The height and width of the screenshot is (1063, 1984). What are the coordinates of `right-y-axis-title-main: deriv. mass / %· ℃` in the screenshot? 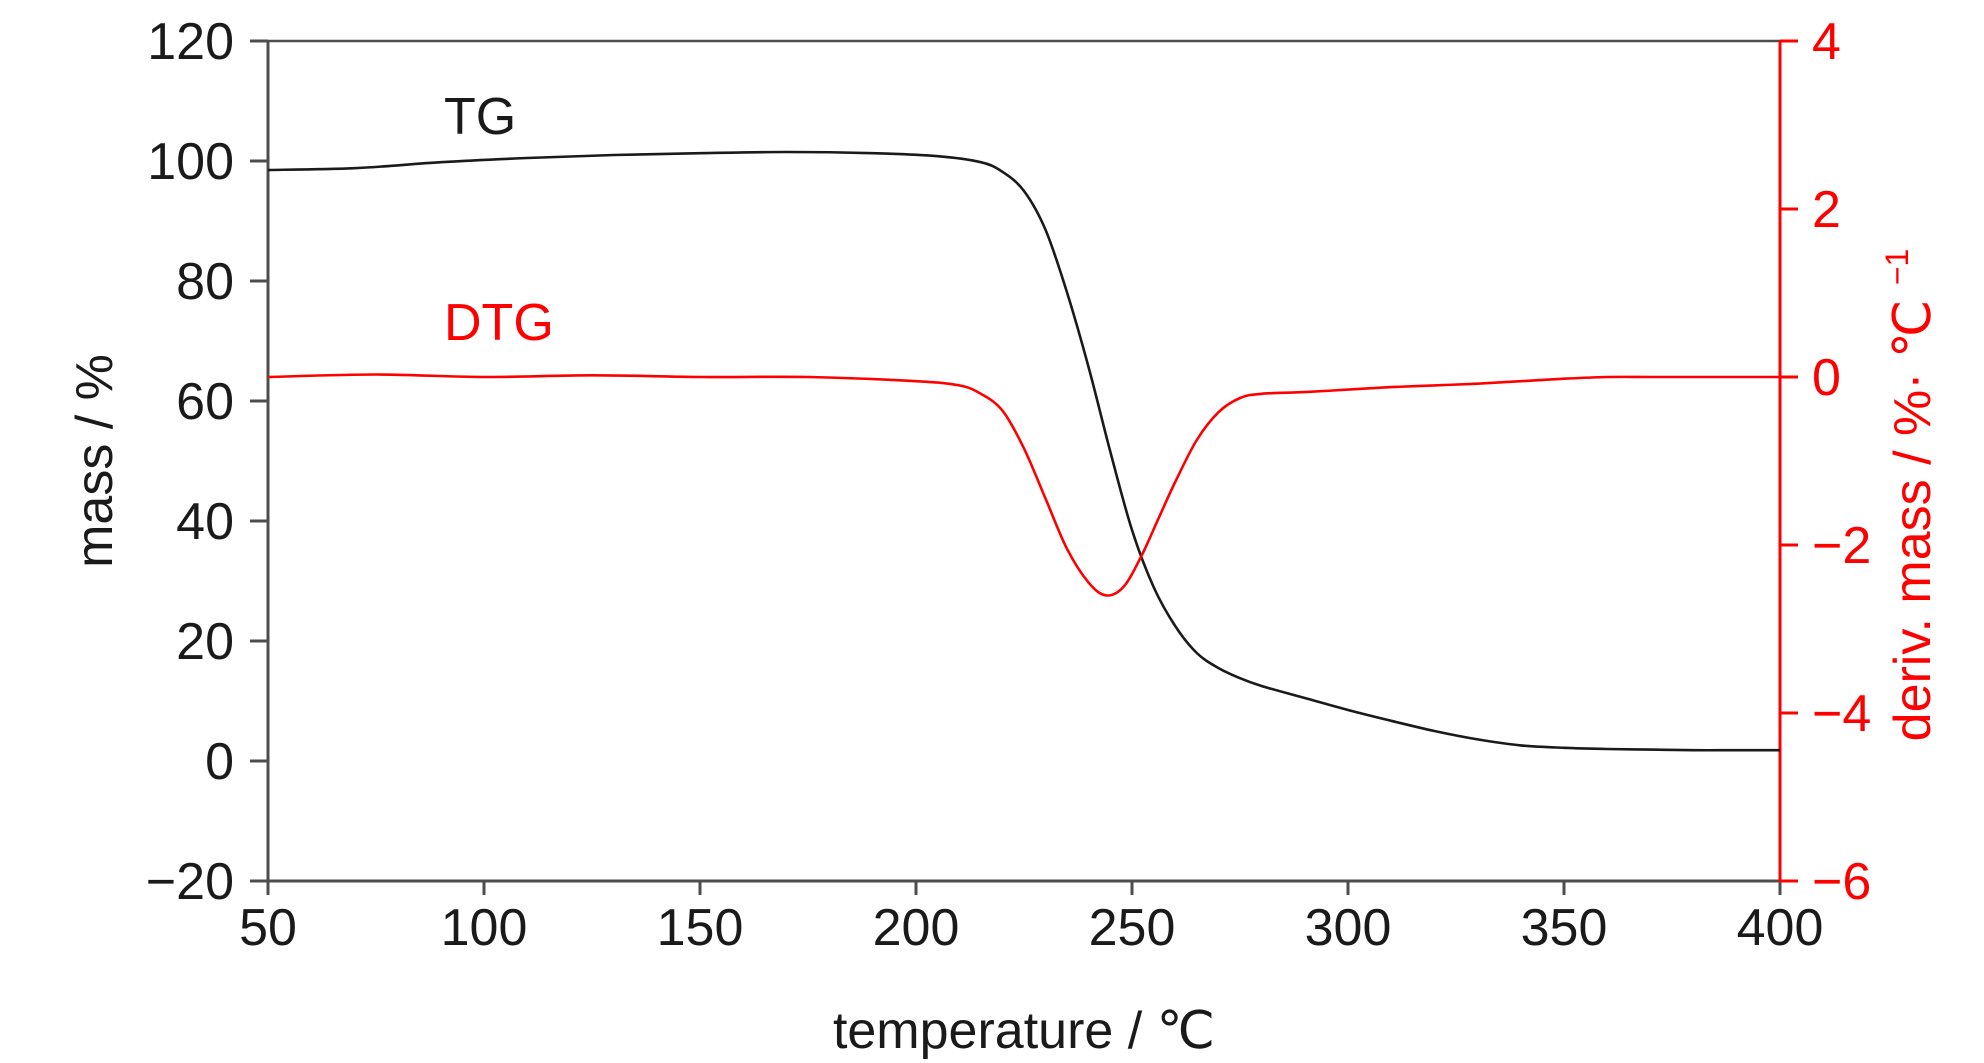 It's located at (1913, 521).